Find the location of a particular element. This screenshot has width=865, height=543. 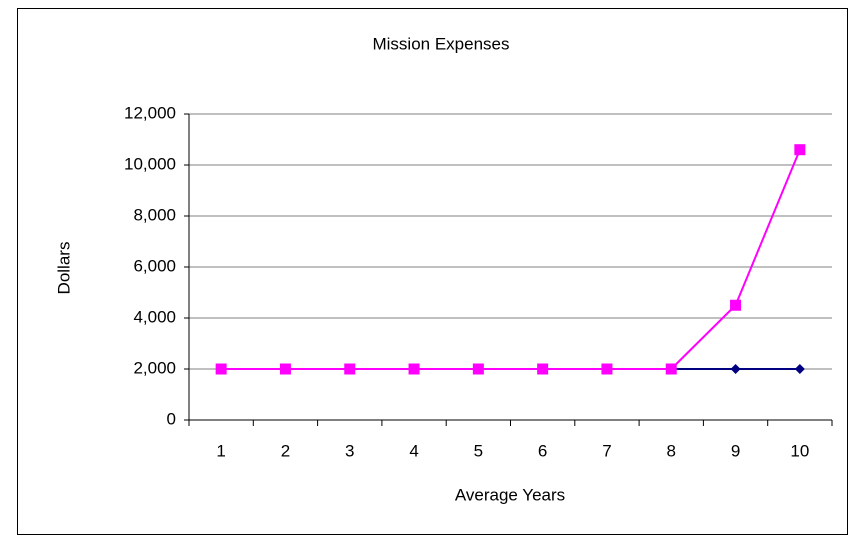

x-tick-label: 1 is located at coordinates (220, 450).